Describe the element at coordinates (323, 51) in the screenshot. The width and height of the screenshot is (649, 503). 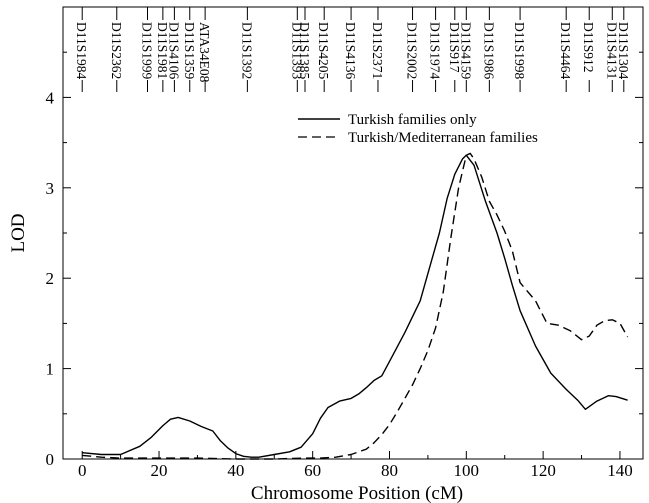
I see `marker-label: D11S4205` at that location.